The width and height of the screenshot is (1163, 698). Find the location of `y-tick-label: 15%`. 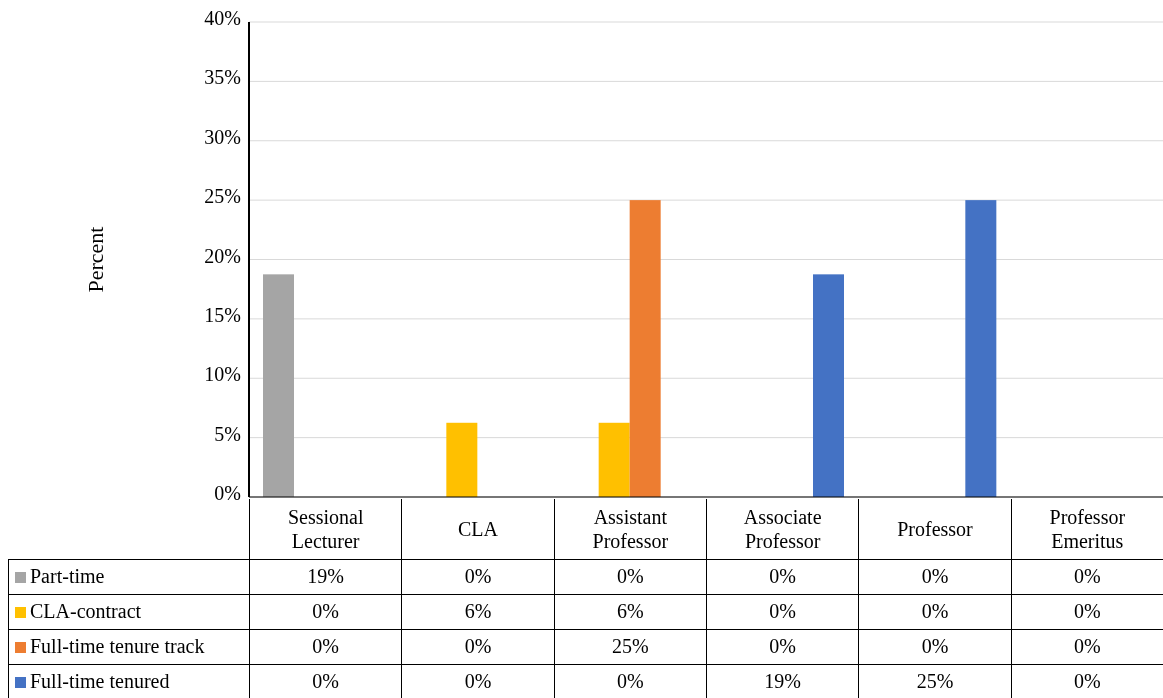

y-tick-label: 15% is located at coordinates (222, 314).